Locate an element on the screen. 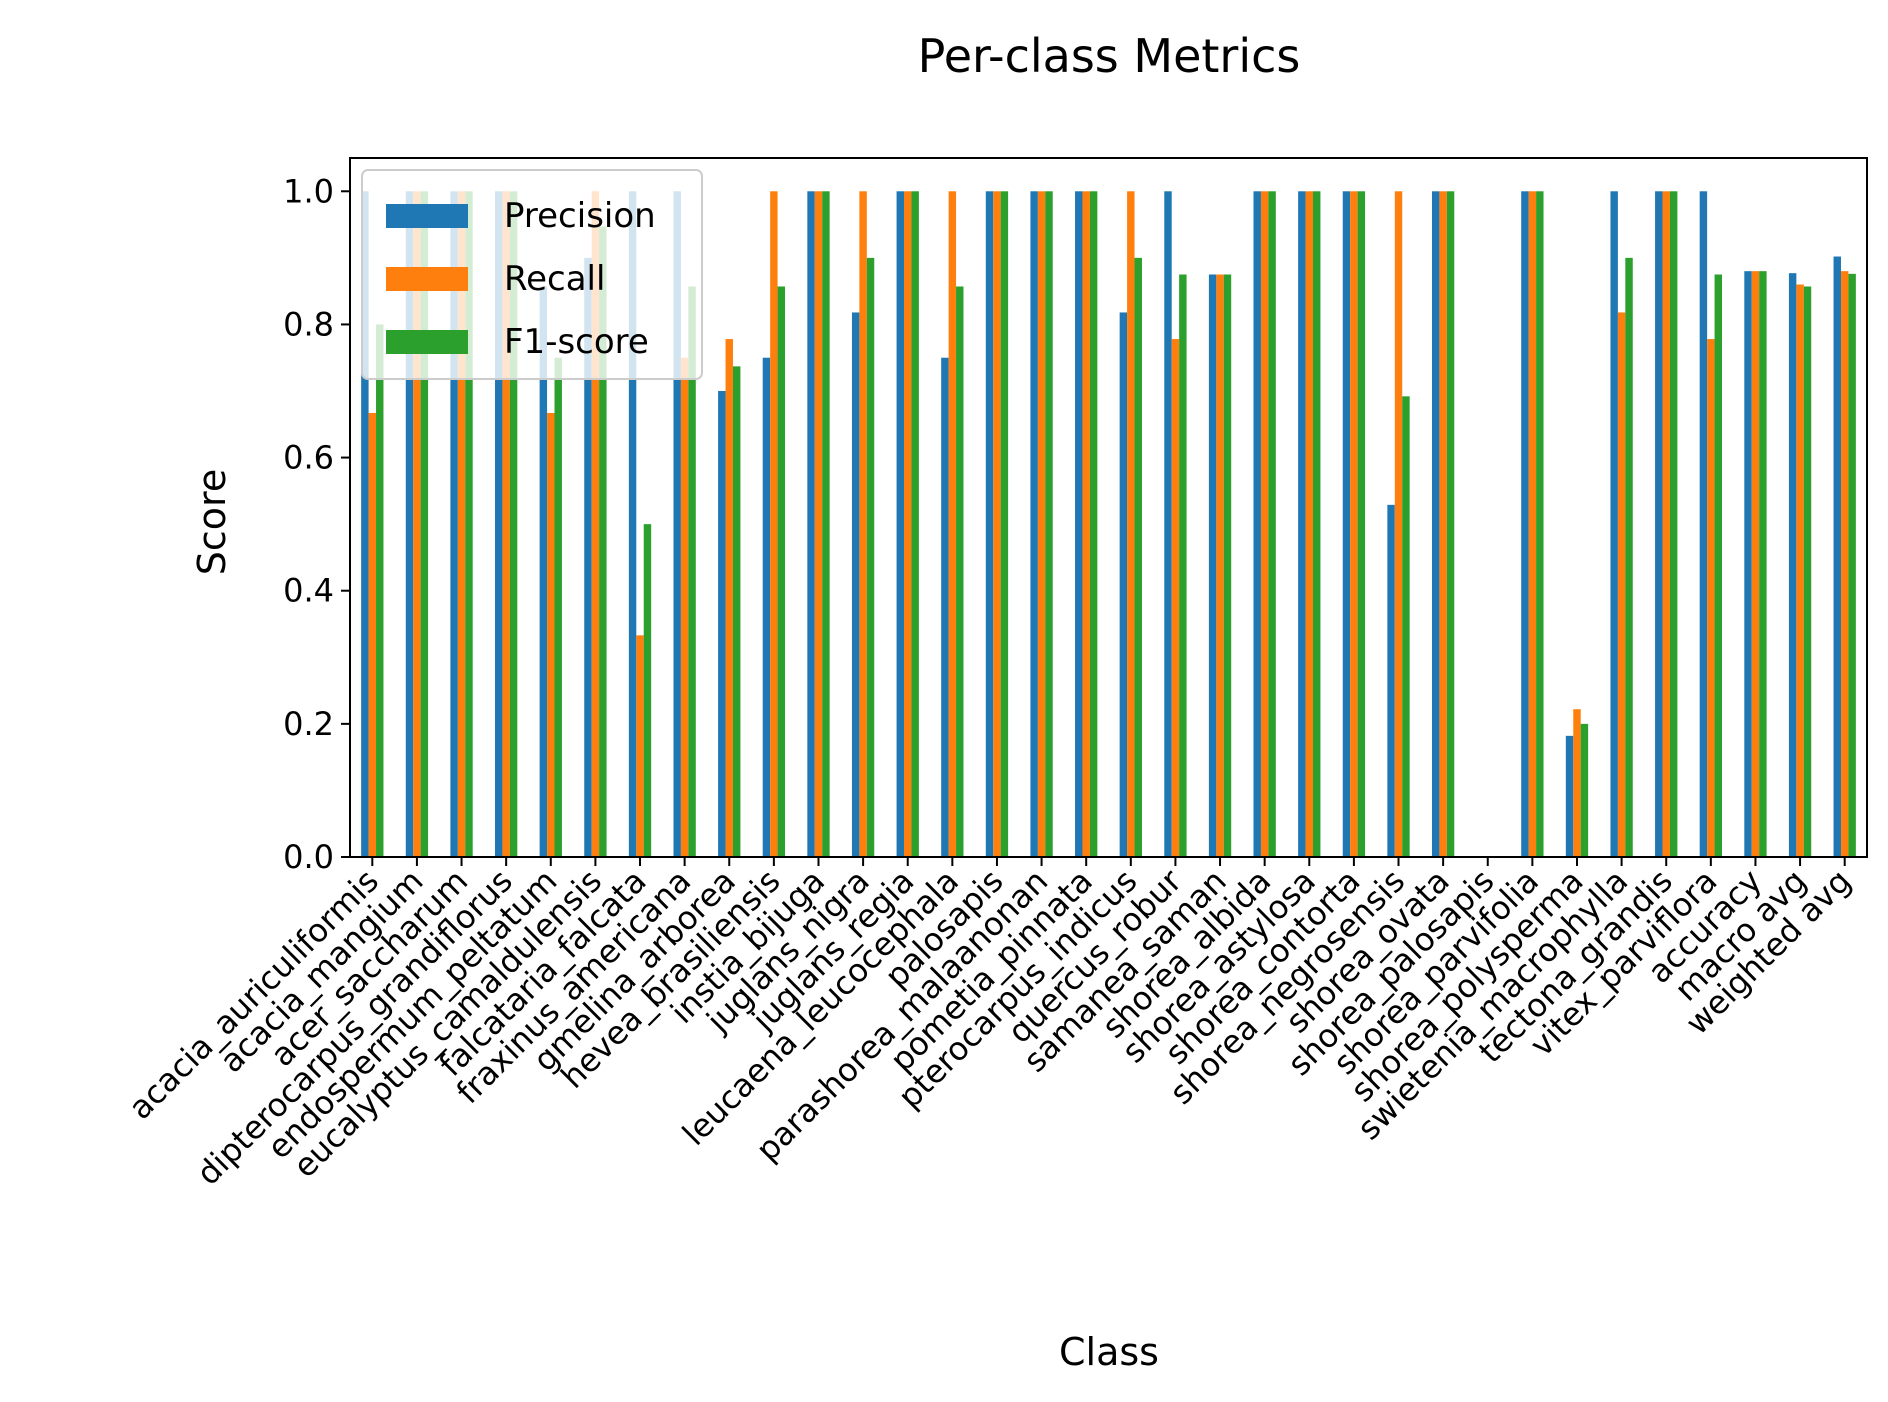  legend-label: F1-score is located at coordinates (576, 342).